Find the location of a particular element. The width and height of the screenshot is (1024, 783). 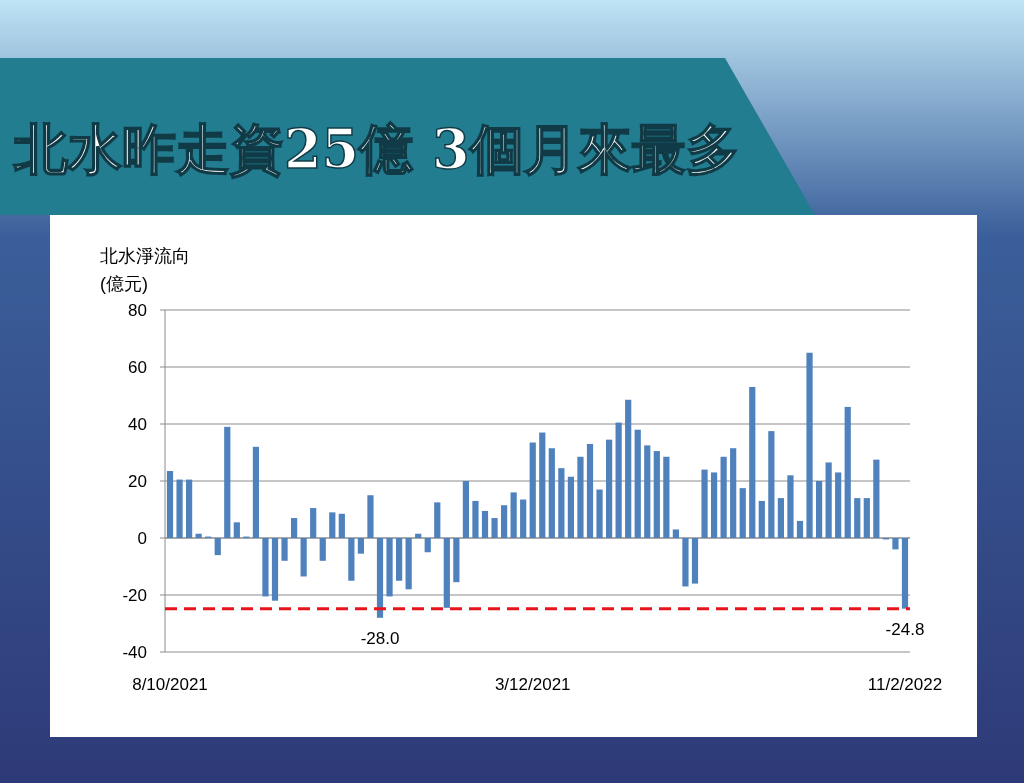

y-axis-title: 北水淨流向 (億元) is located at coordinates (145, 270).